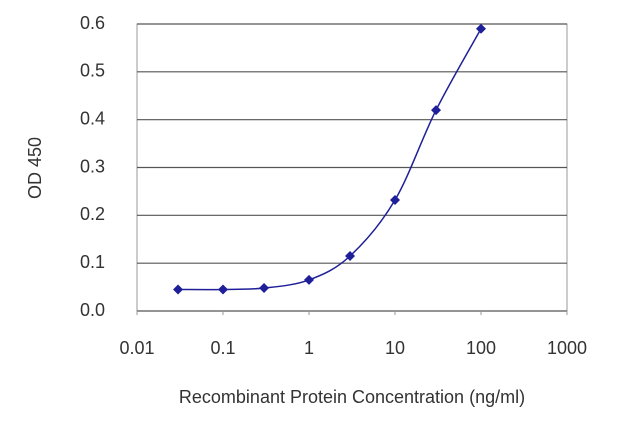  Describe the element at coordinates (136, 348) in the screenshot. I see `x-tick-label: 0.01` at that location.